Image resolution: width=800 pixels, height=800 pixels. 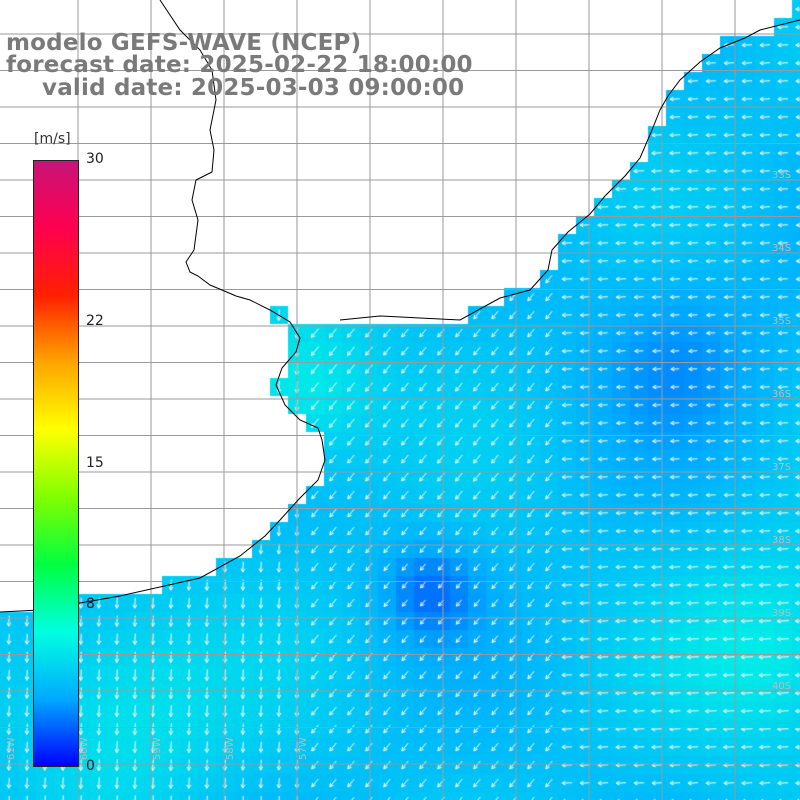 I want to click on longitude-label: 59W, so click(x=157, y=748).